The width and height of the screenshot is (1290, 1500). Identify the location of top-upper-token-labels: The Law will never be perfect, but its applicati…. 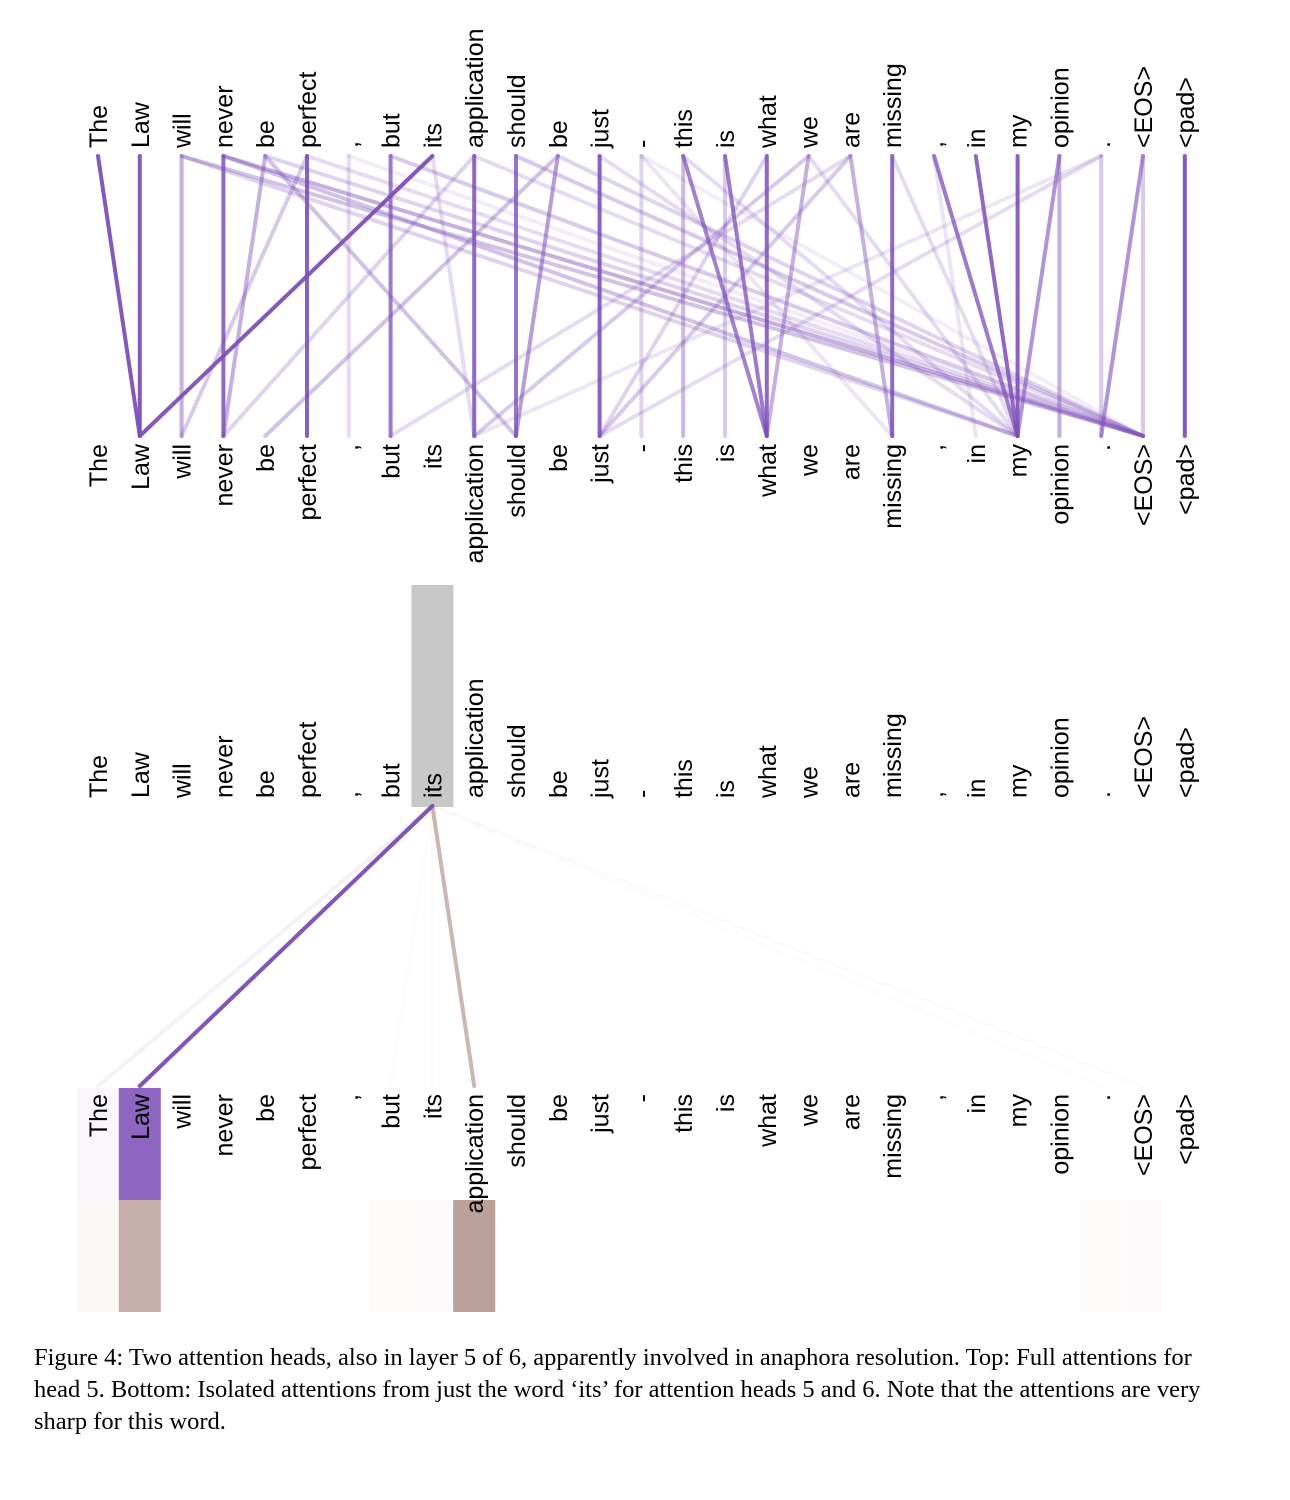
(642, 88).